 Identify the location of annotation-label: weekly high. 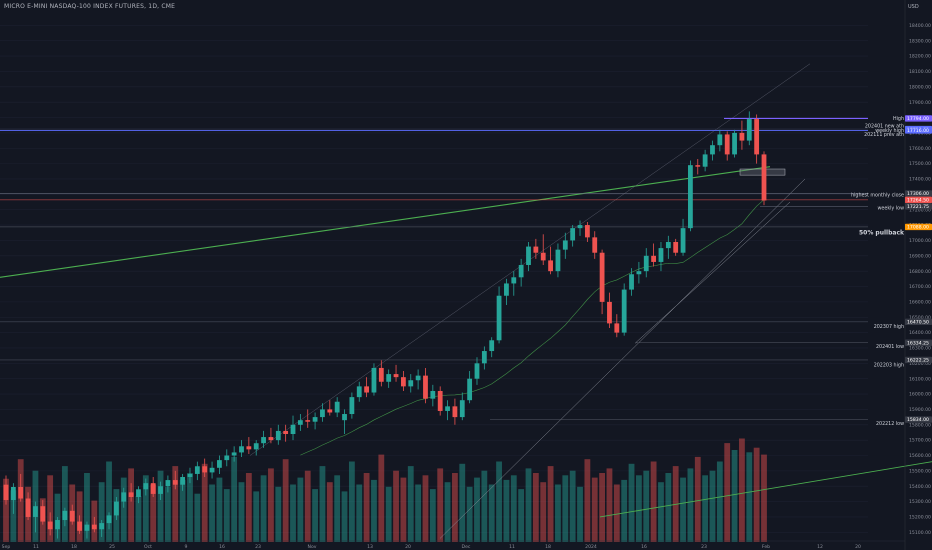
(889, 131).